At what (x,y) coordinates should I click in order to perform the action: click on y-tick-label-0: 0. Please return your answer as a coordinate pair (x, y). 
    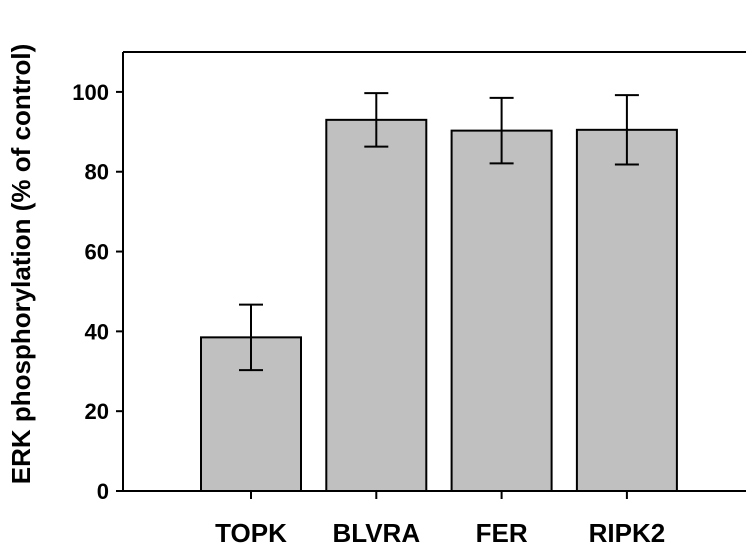
    Looking at the image, I should click on (103, 491).